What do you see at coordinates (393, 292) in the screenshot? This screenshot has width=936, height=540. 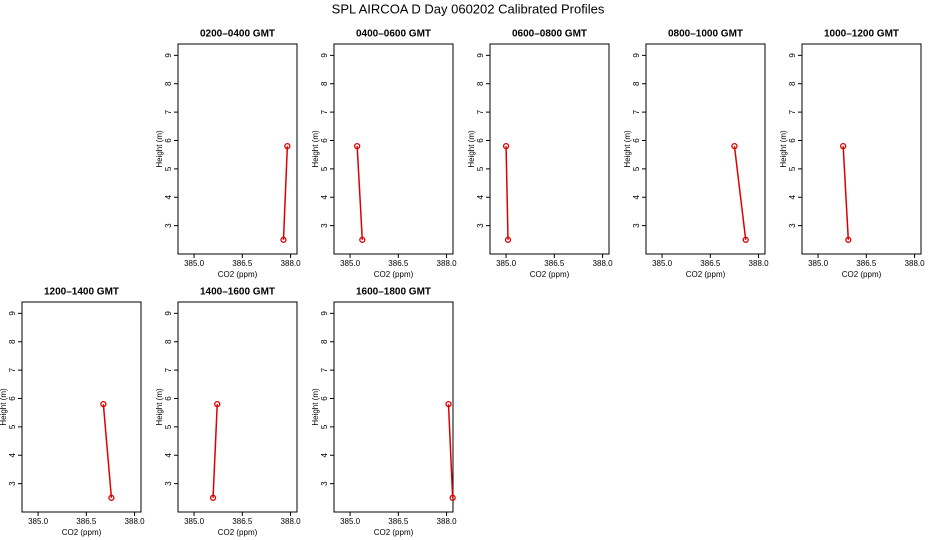 I see `panel-title: 1600–1800 GMT` at bounding box center [393, 292].